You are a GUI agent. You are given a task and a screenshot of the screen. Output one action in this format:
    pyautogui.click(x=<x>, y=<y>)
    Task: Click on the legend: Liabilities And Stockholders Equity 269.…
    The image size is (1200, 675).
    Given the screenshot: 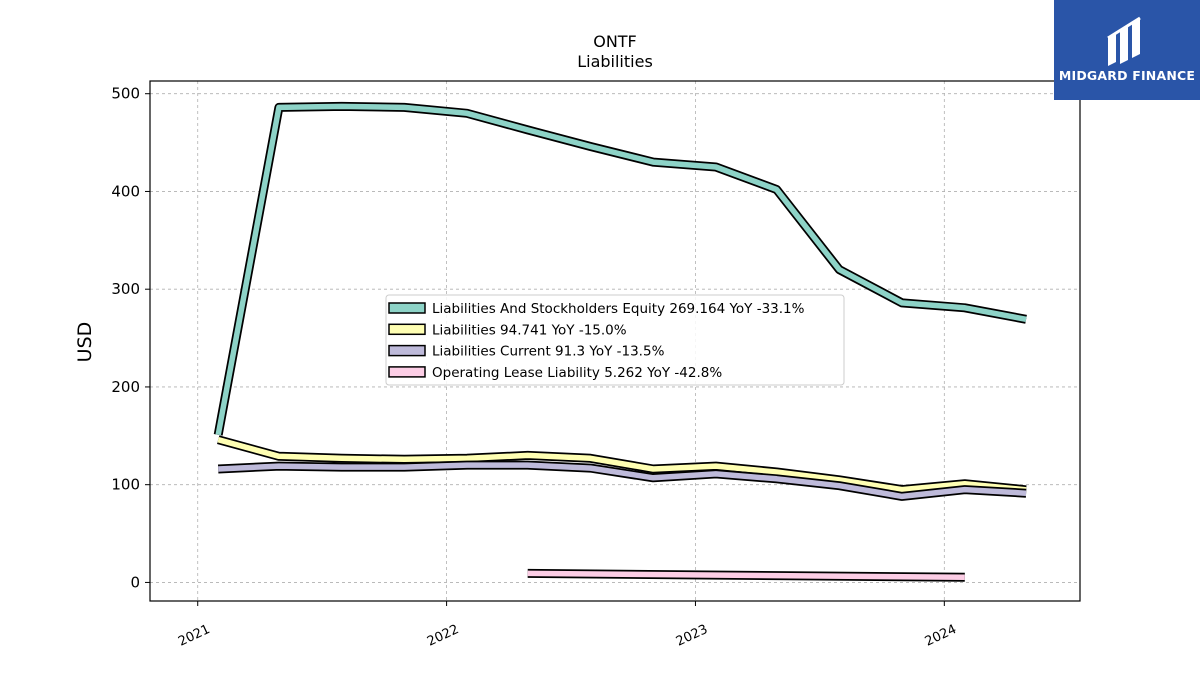 What is the action you would take?
    pyautogui.click(x=615, y=340)
    